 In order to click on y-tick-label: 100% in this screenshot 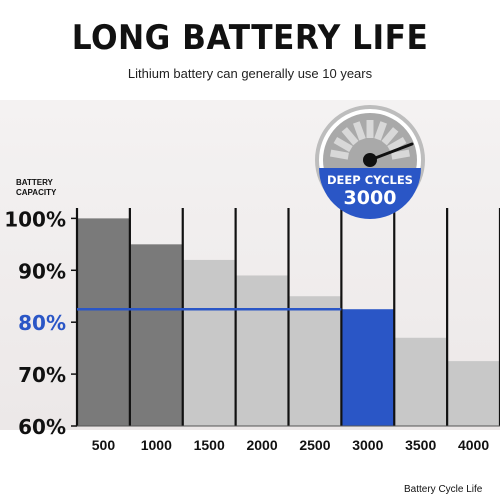, I will do `click(35, 219)`.